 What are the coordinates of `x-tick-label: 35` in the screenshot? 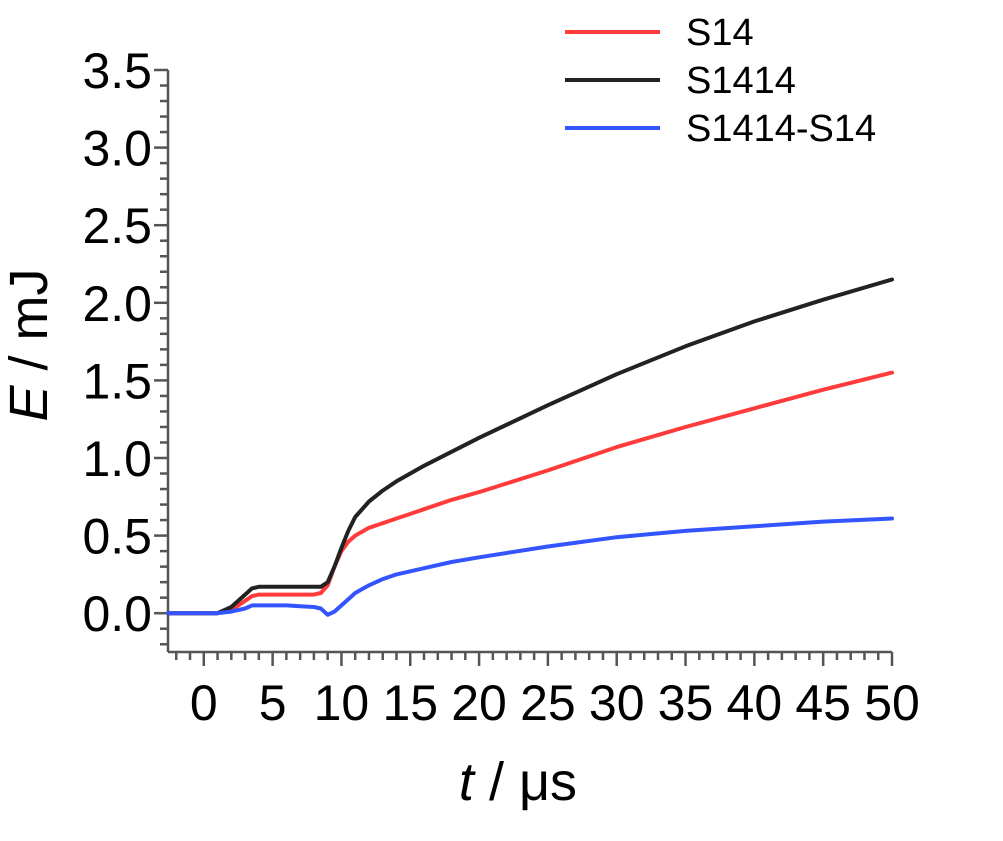 It's located at (686, 703).